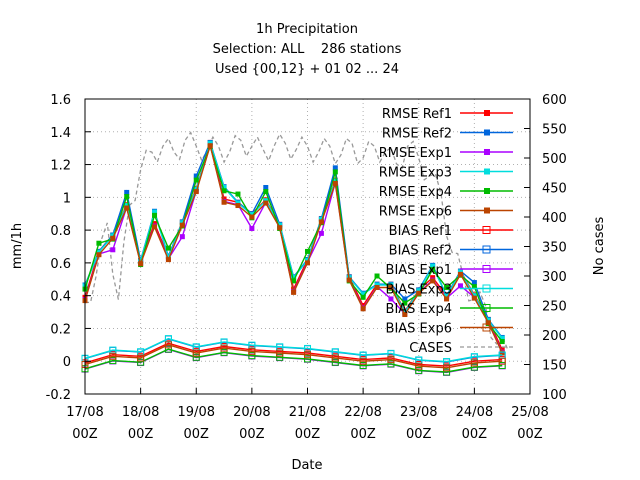 The image size is (640, 480). I want to click on legend-label: BIAS Ref2, so click(420, 251).